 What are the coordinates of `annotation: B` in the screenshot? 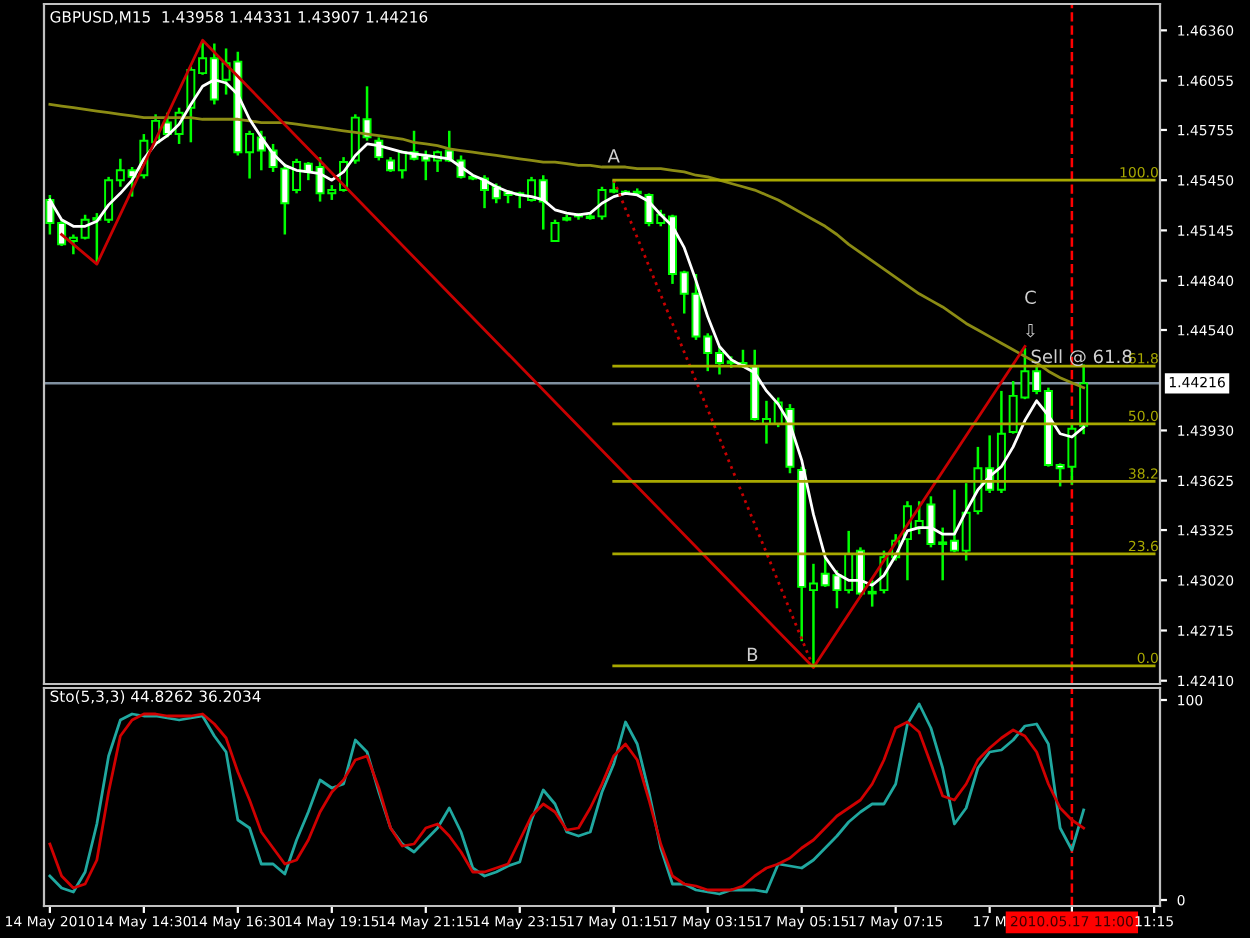 It's located at (752, 654).